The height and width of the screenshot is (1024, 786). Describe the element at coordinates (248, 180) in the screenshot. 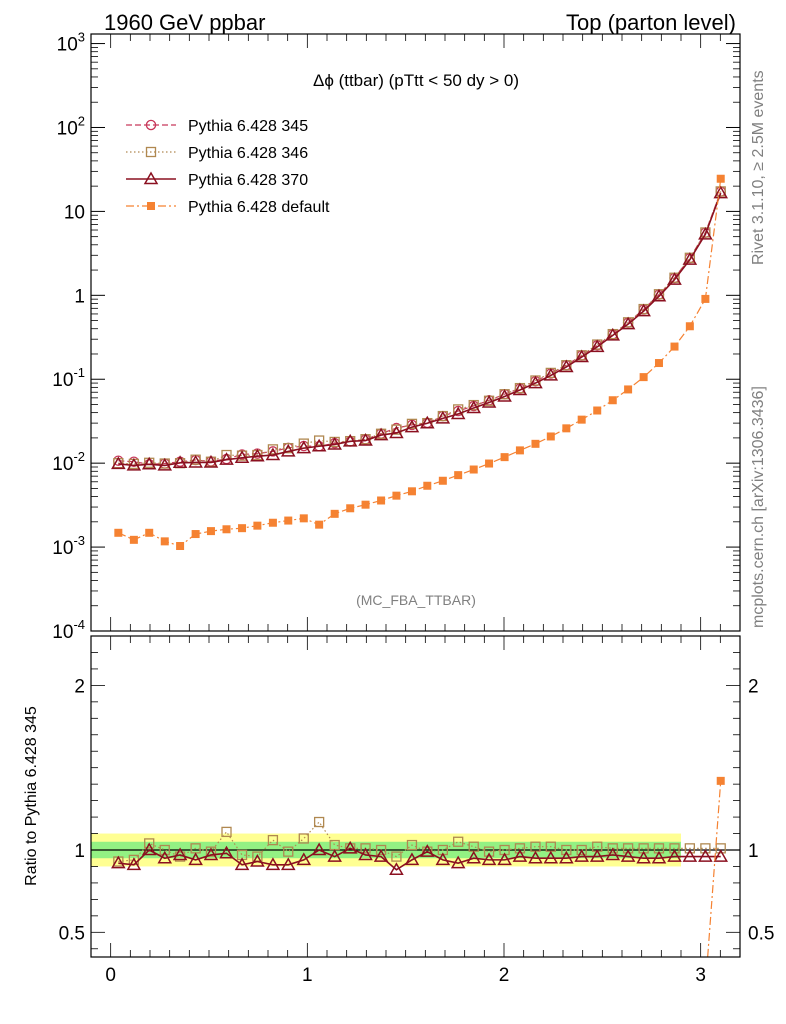

I see `legend-label: Pythia 6.428 370` at that location.